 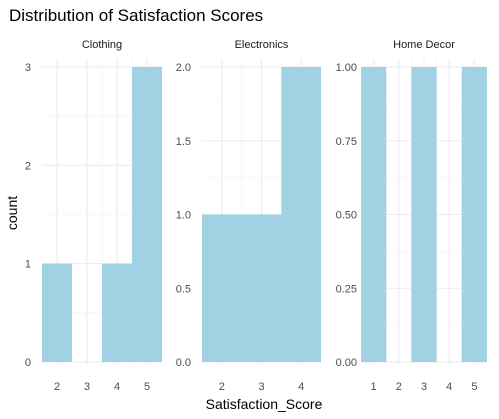 What do you see at coordinates (28, 363) in the screenshot?
I see `y-tick-label: 0` at bounding box center [28, 363].